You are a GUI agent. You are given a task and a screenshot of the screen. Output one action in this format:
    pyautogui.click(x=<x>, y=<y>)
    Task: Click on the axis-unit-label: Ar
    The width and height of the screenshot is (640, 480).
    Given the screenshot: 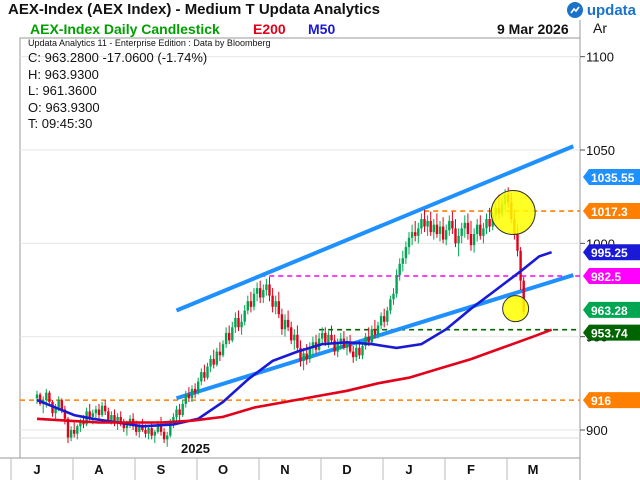 What is the action you would take?
    pyautogui.click(x=600, y=28)
    